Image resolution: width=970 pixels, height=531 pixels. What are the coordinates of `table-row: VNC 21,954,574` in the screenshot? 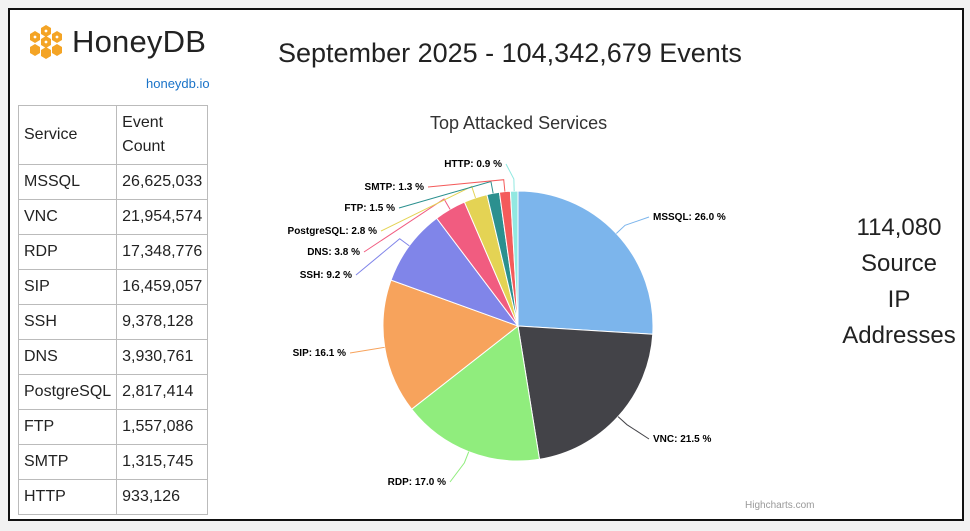 It's located at (113, 217).